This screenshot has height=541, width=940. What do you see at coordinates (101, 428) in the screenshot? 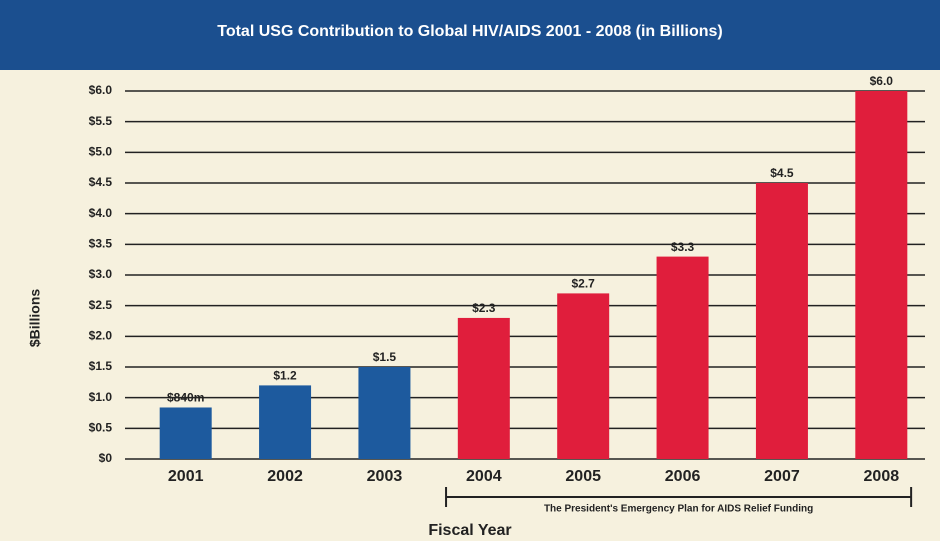
I see `y-tick-label: $0.5` at bounding box center [101, 428].